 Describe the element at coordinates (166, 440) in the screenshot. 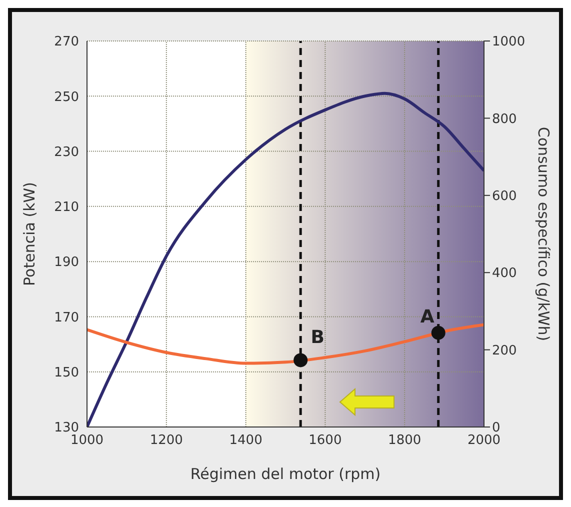

I see `x-tick-label: 1200` at that location.